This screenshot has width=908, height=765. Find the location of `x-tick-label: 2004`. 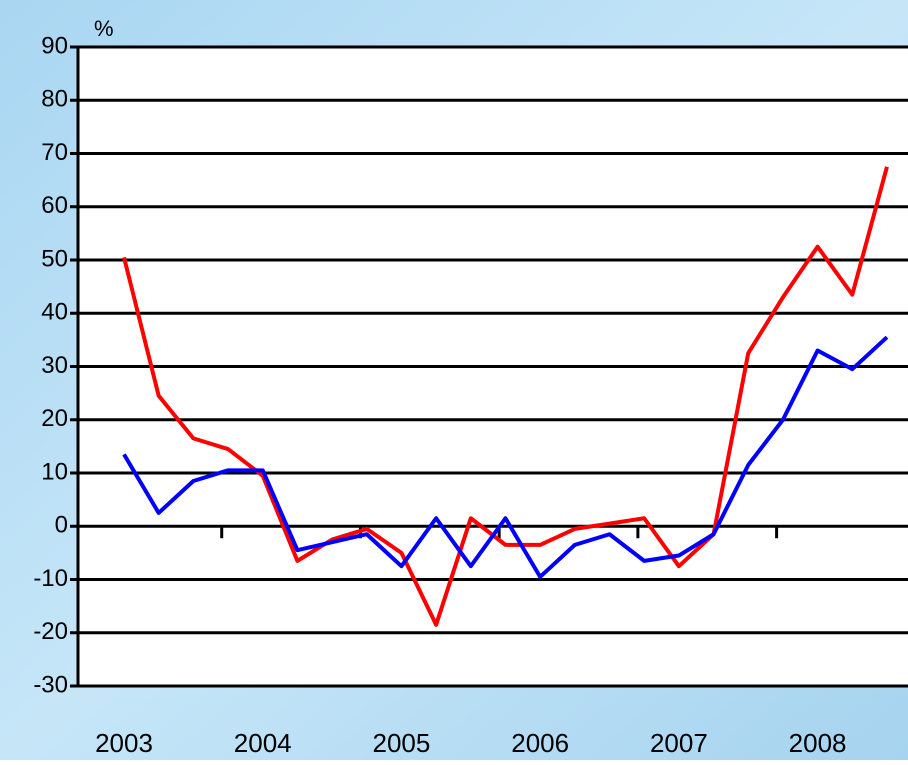

x-tick-label: 2004 is located at coordinates (263, 743).